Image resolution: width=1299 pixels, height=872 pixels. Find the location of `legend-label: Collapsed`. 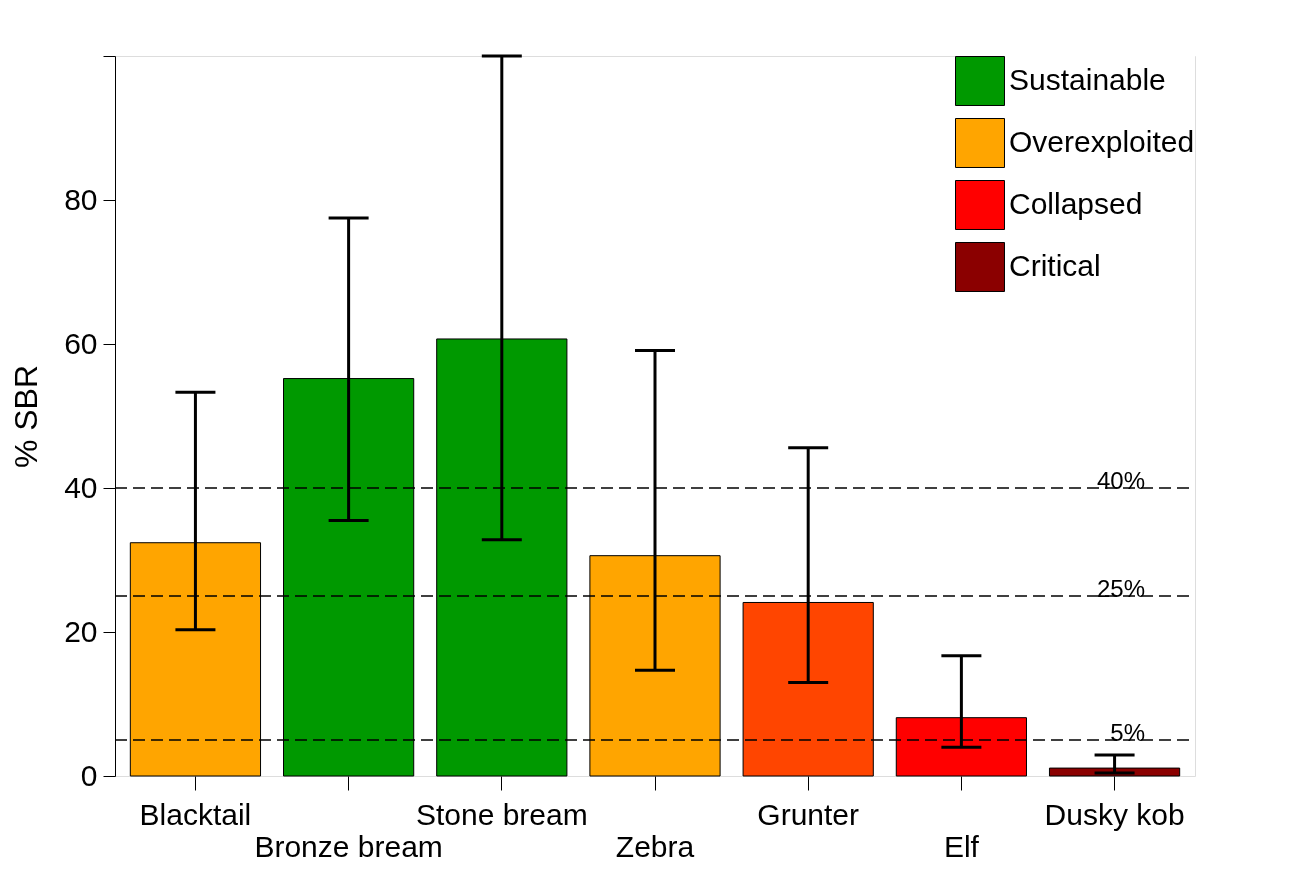

legend-label: Collapsed is located at coordinates (1076, 203).